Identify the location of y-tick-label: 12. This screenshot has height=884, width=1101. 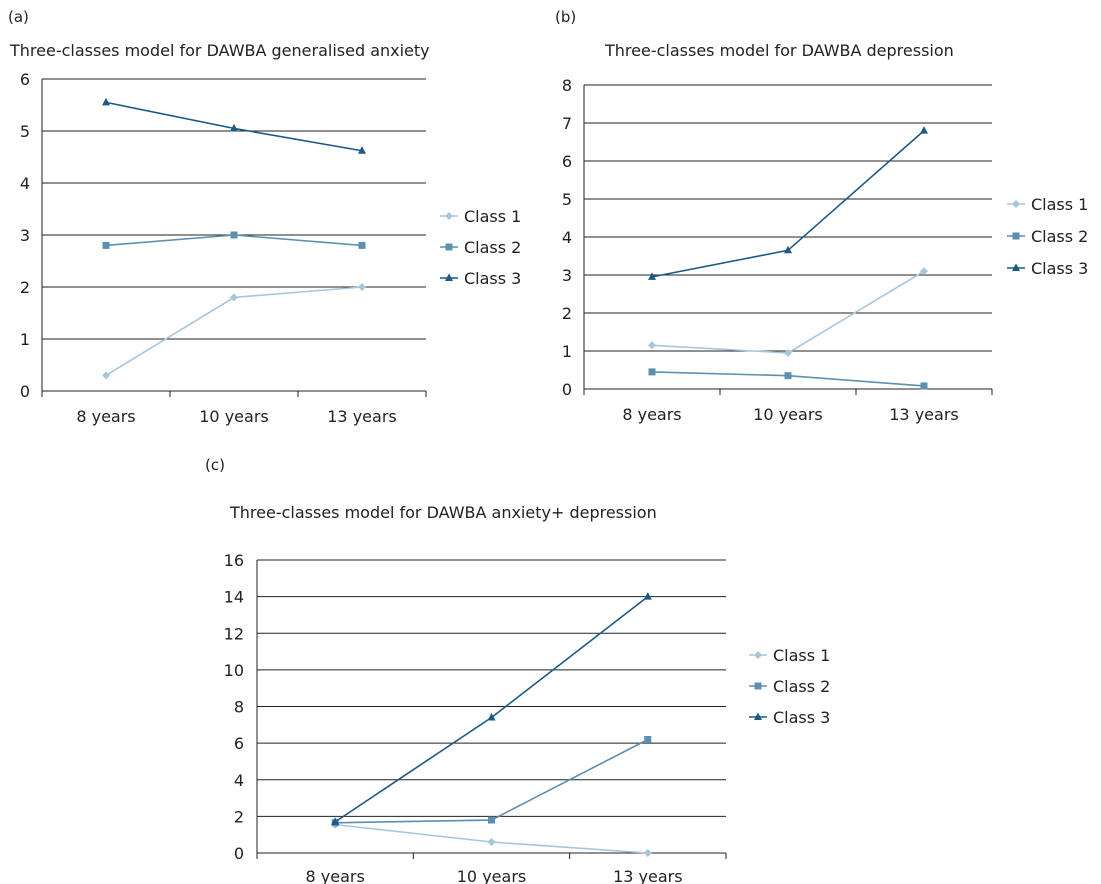
(234, 633).